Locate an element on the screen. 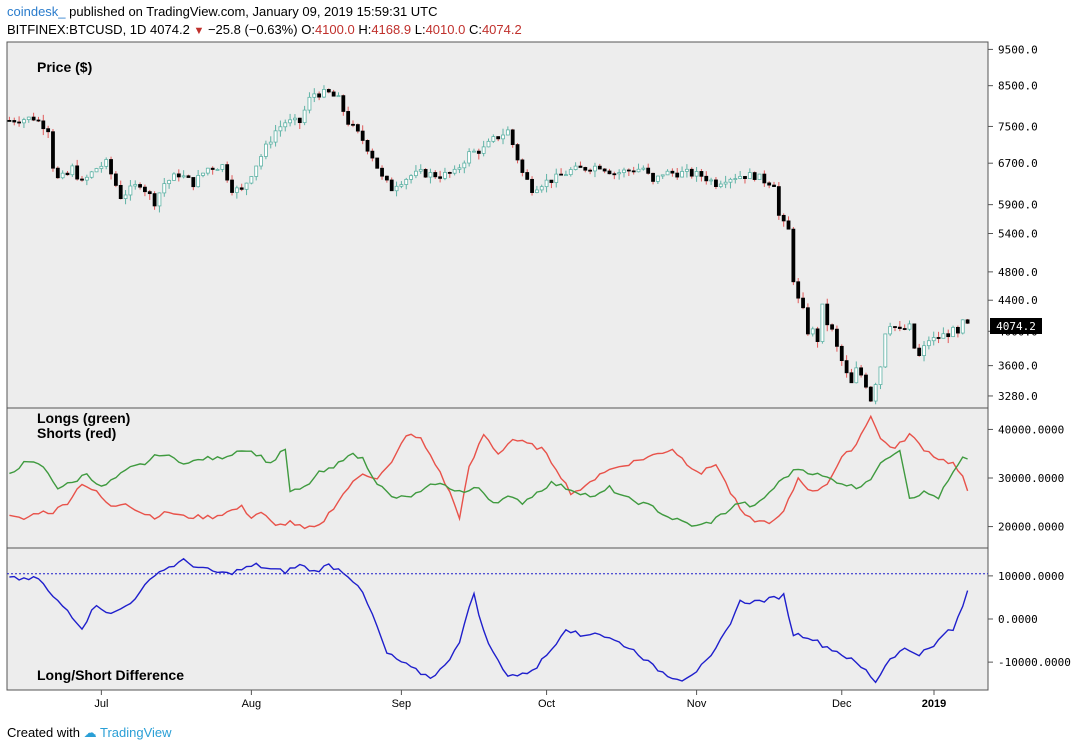  tradingview-brand: TradingView is located at coordinates (136, 732).